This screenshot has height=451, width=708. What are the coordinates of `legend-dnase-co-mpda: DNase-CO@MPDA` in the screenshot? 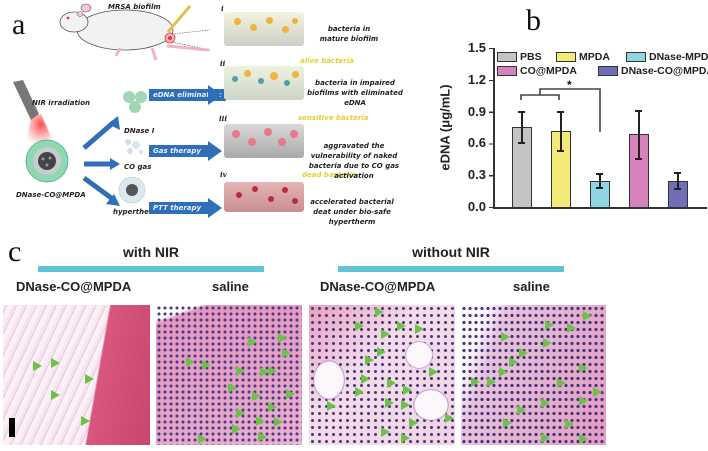 It's located at (653, 71).